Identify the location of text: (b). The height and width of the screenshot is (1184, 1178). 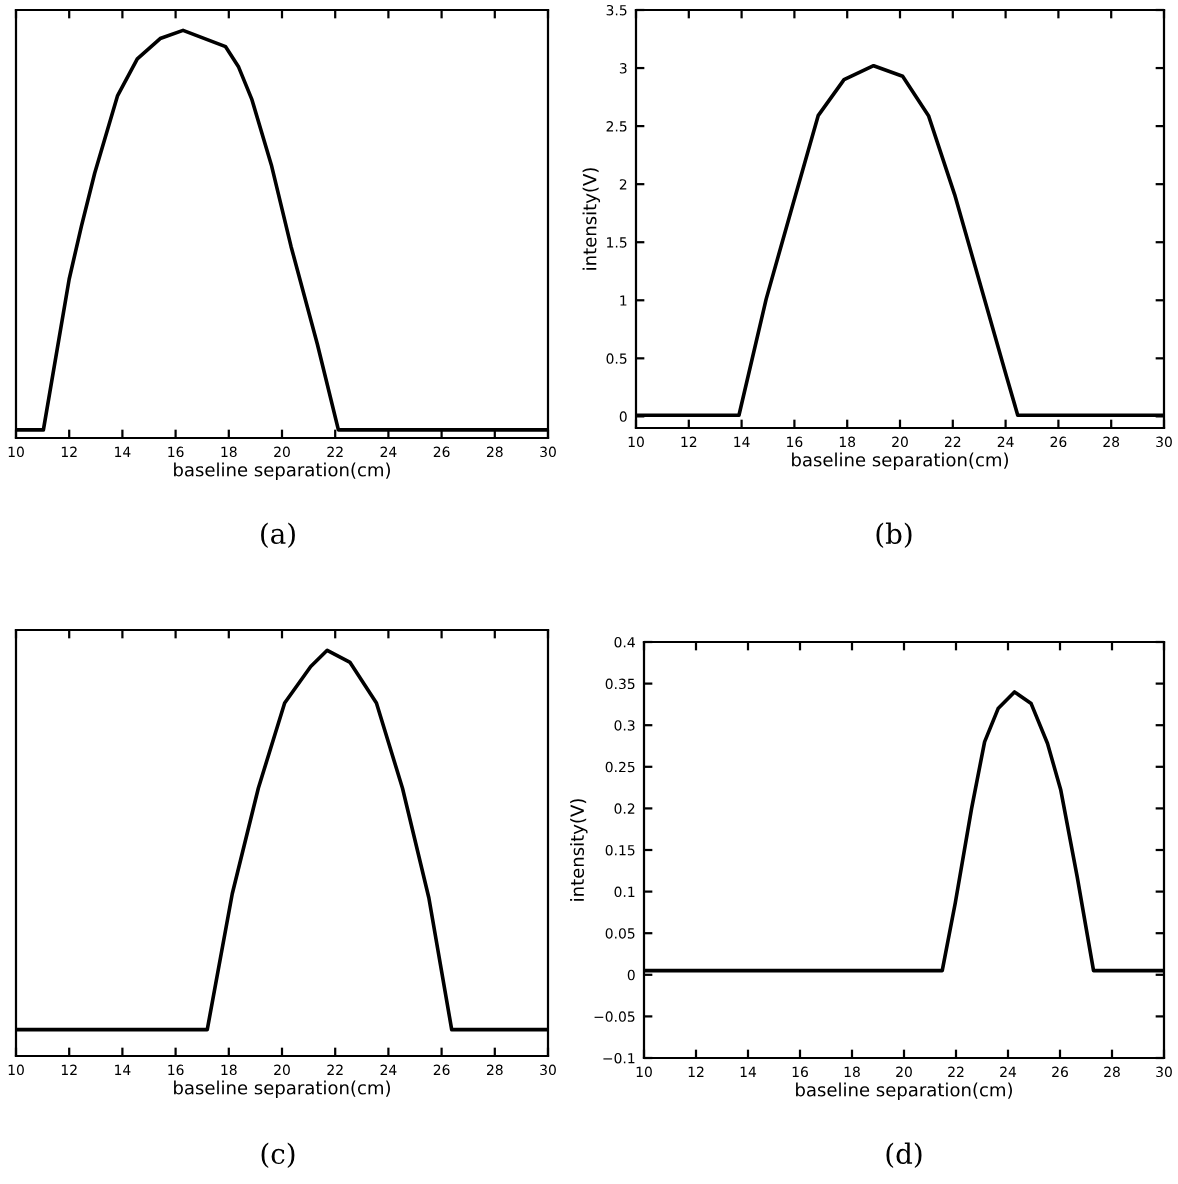
(894, 535).